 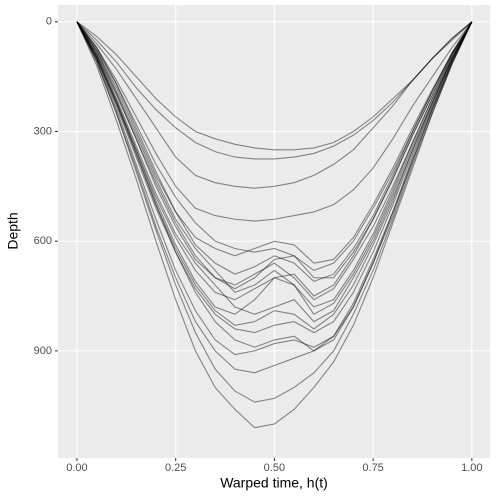 I want to click on y-tick-label: 0, so click(x=49, y=22).